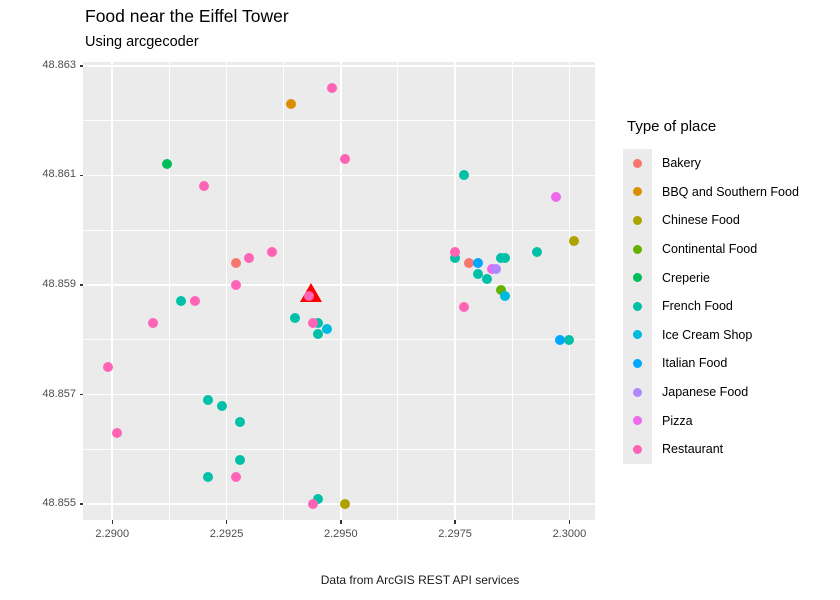 This screenshot has width=840, height=600. Describe the element at coordinates (455, 534) in the screenshot. I see `x-tick-label: 2.2975` at that location.